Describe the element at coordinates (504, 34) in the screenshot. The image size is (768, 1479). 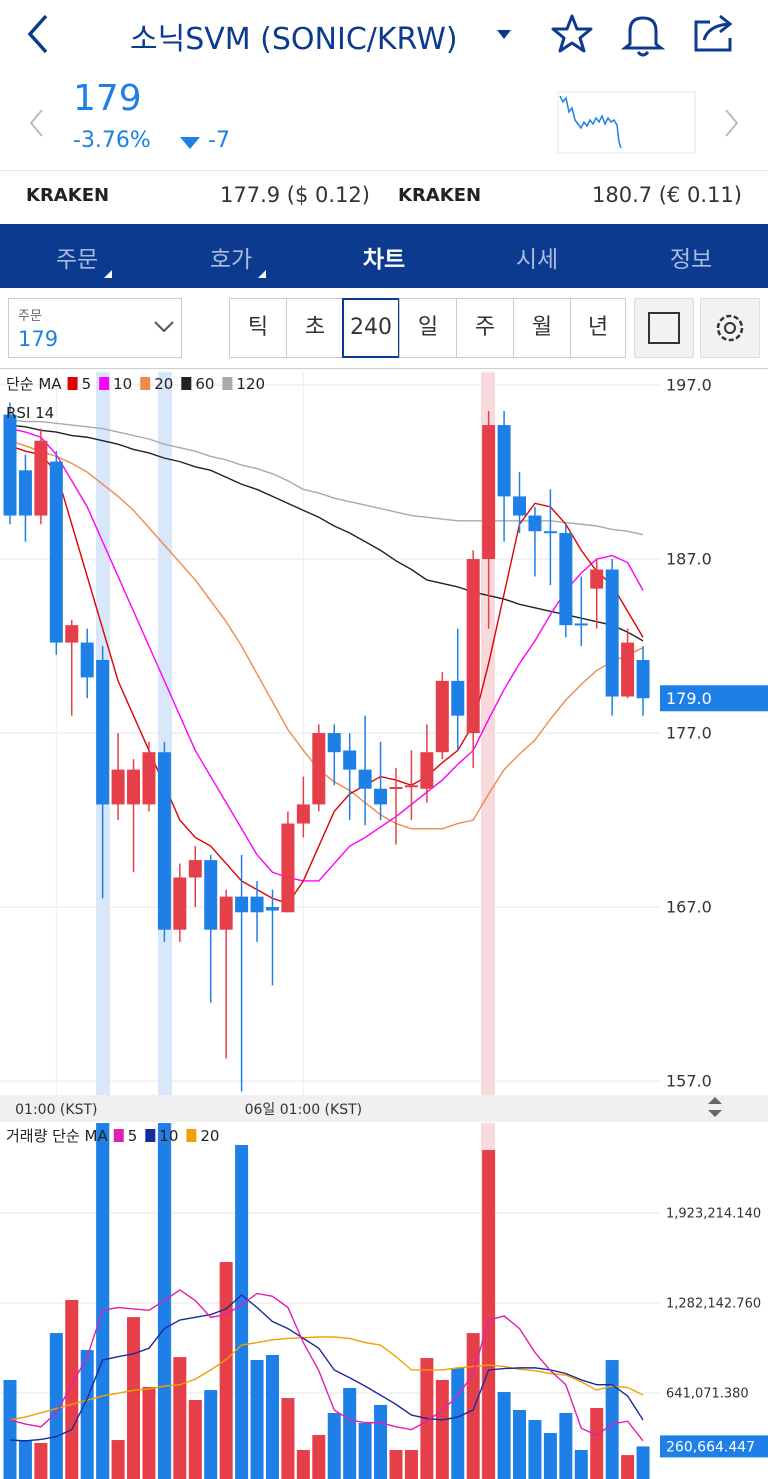
I see `dropdown-arrow` at that location.